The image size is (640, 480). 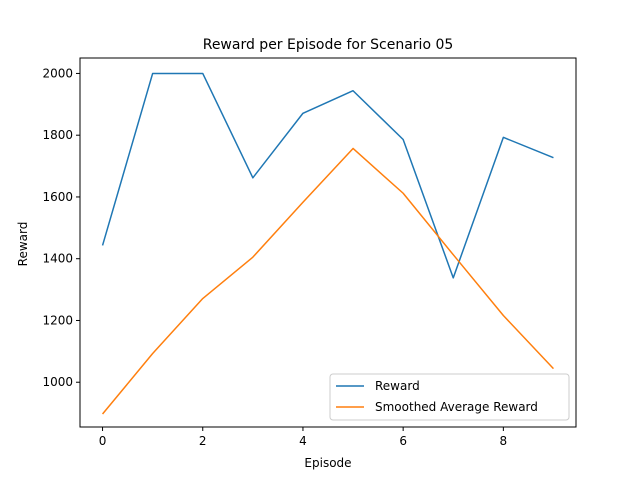 What do you see at coordinates (57, 259) in the screenshot?
I see `y-tick-label: 1400` at bounding box center [57, 259].